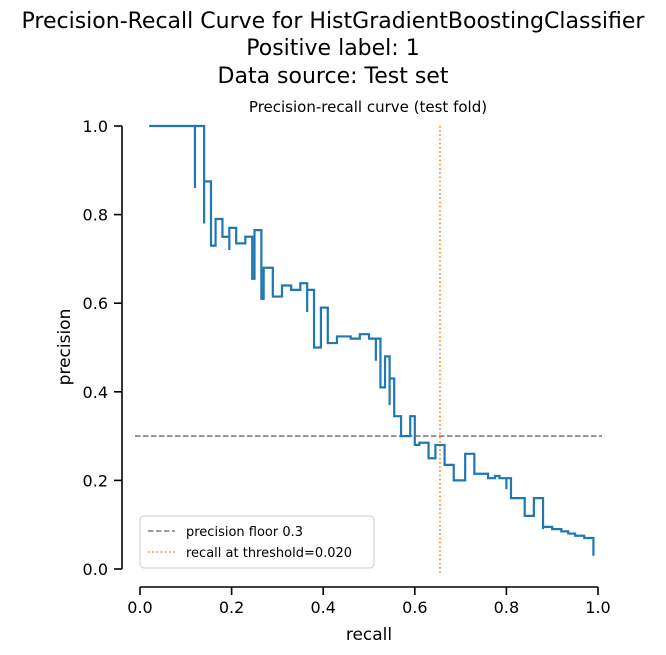  Describe the element at coordinates (65, 347) in the screenshot. I see `y-axis-label: precision` at that location.